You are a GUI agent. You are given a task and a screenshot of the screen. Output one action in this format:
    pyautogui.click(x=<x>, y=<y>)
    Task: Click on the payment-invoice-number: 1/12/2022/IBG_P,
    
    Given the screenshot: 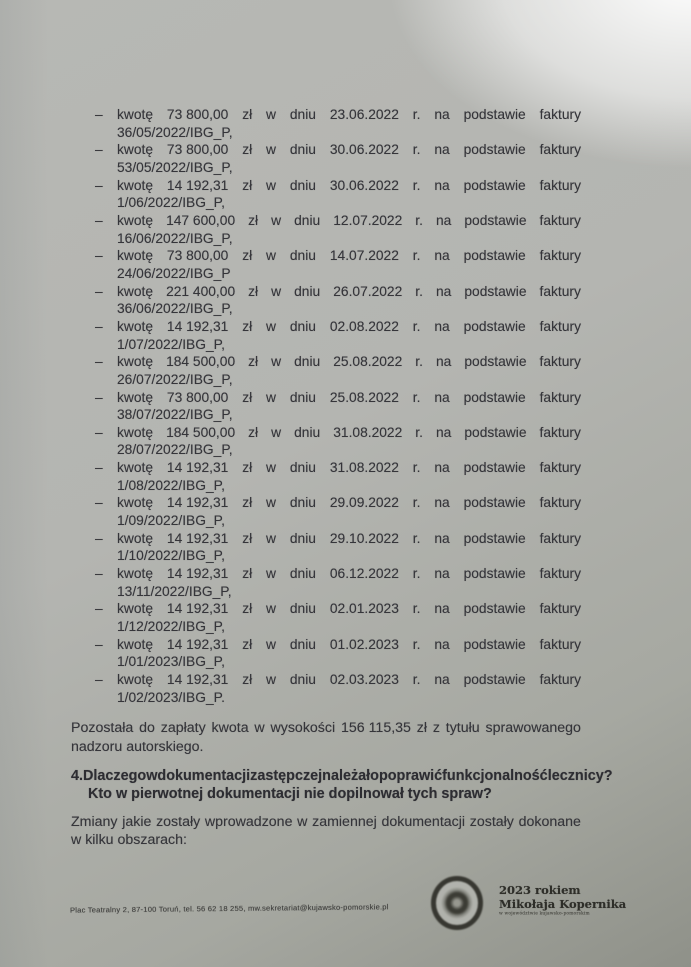 What is the action you would take?
    pyautogui.click(x=171, y=627)
    